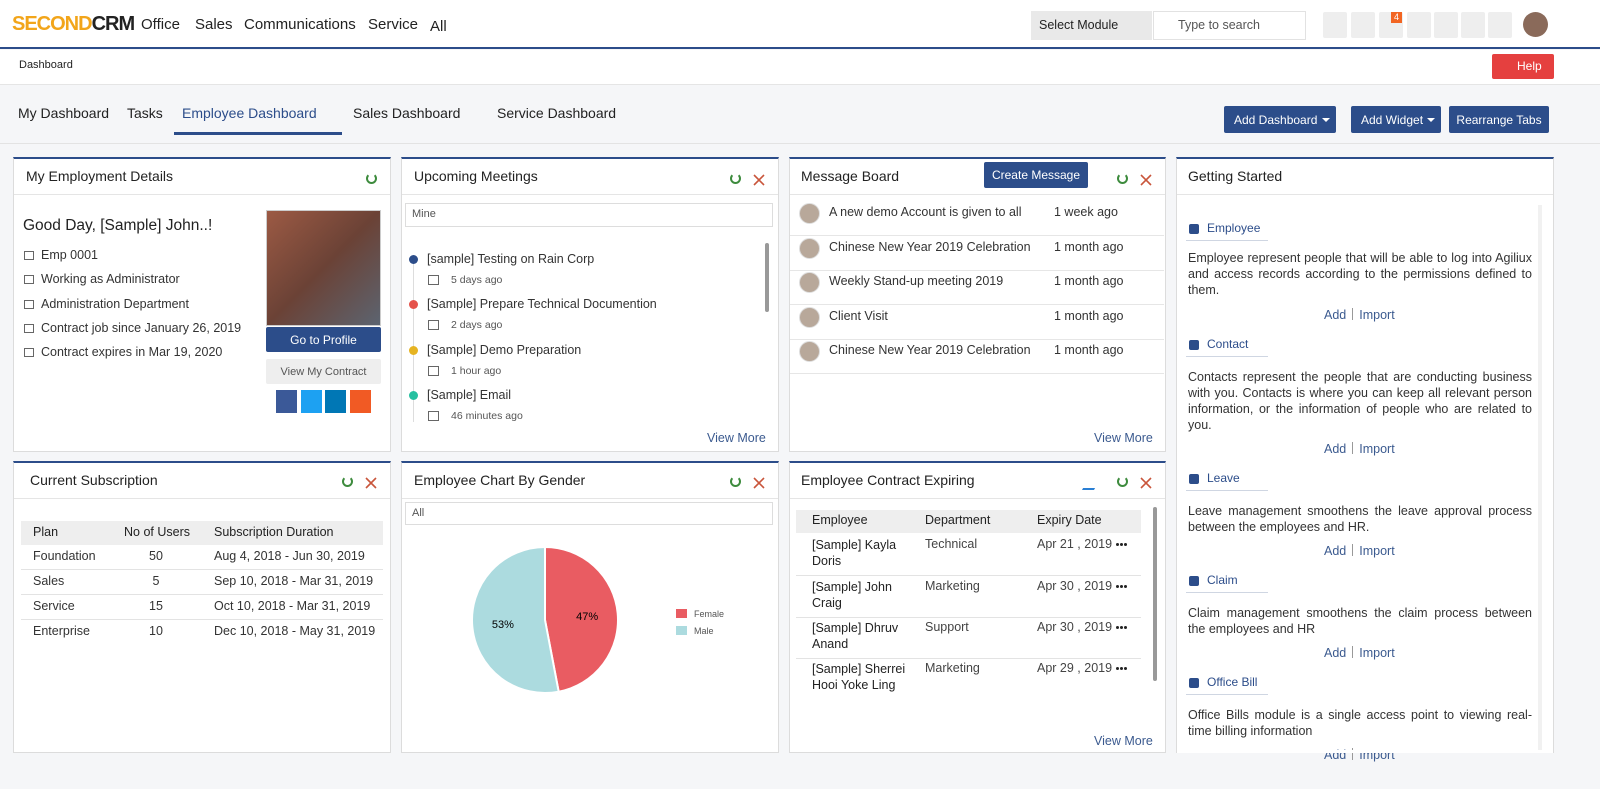  I want to click on meetings-filter, so click(589, 215).